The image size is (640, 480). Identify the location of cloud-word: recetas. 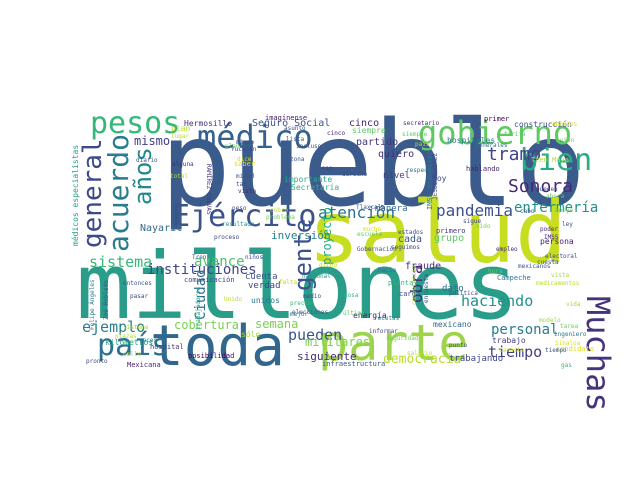
(387, 318).